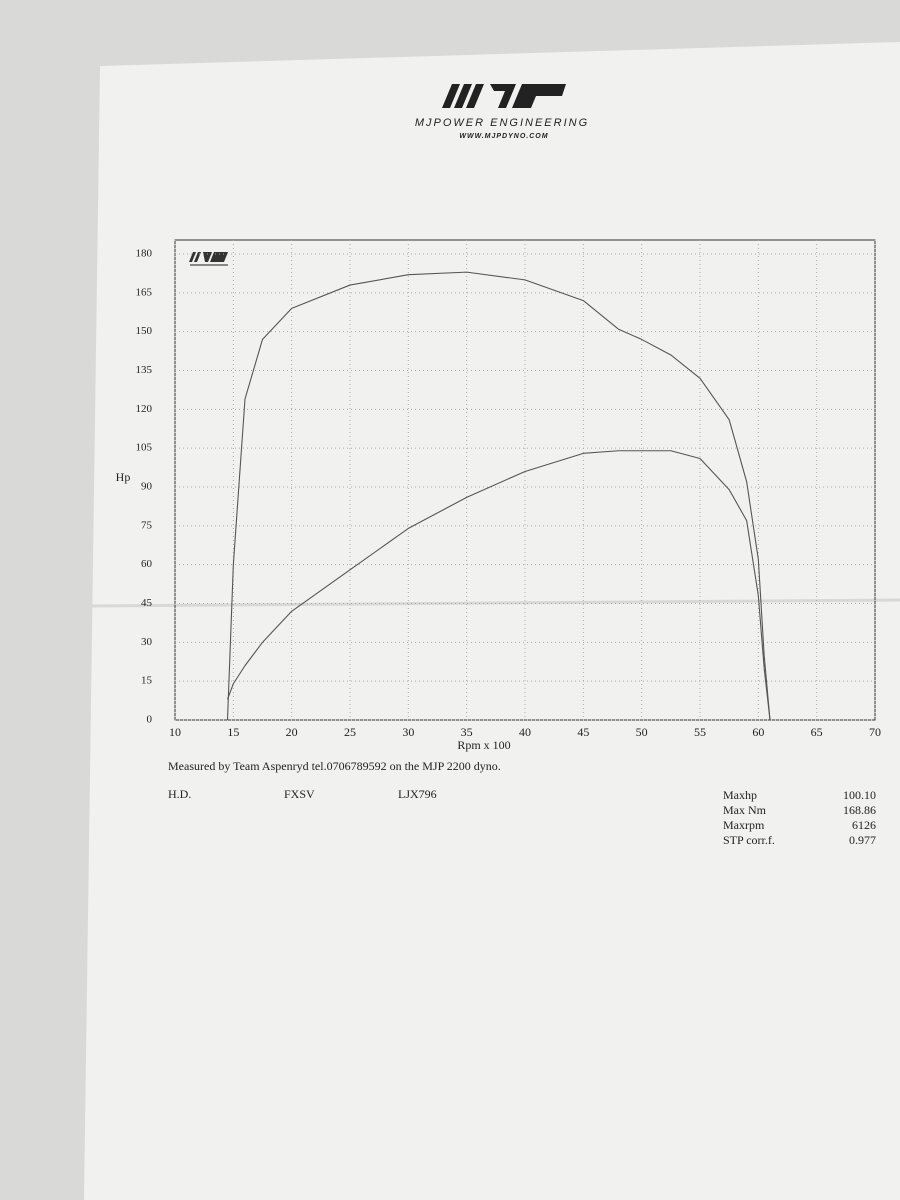 This screenshot has width=900, height=1200. What do you see at coordinates (233, 732) in the screenshot?
I see `x-tick-label: 15` at bounding box center [233, 732].